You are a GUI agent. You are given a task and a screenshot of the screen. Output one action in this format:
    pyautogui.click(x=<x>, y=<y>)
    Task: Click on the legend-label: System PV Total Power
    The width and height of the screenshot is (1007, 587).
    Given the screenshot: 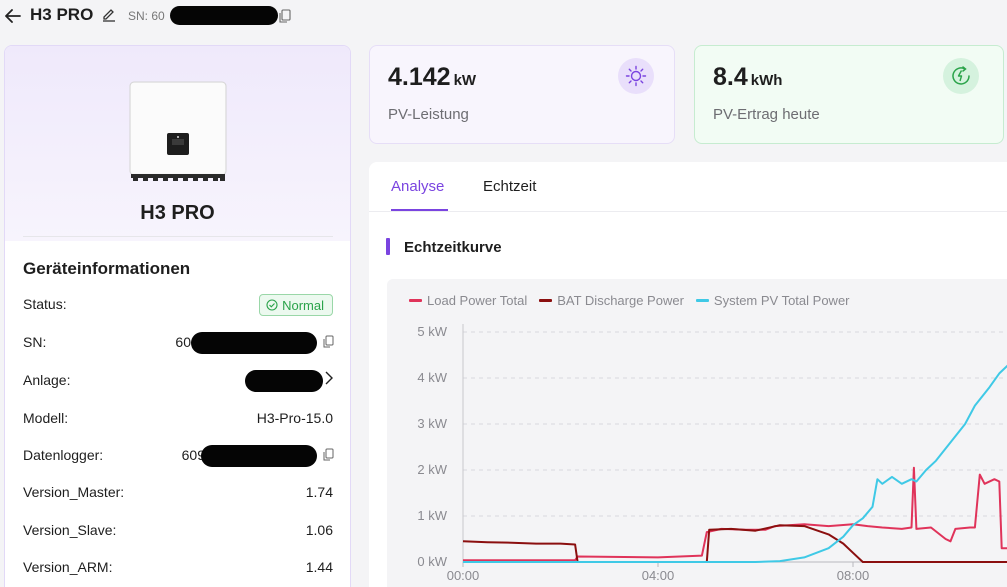 What is the action you would take?
    pyautogui.click(x=781, y=300)
    